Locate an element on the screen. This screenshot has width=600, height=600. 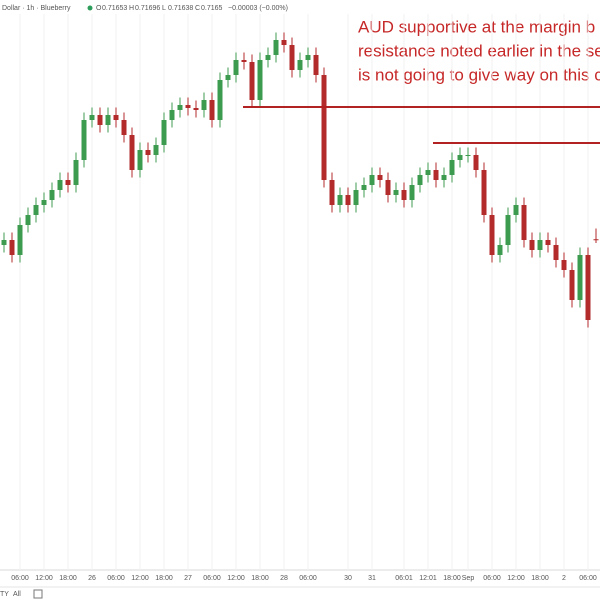
x-tick-label: 26 is located at coordinates (92, 578).